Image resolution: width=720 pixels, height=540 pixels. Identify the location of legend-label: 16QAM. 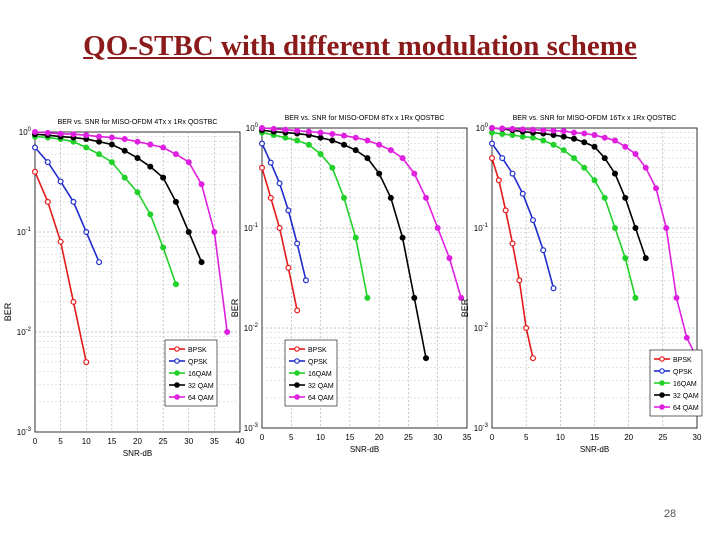
(320, 374).